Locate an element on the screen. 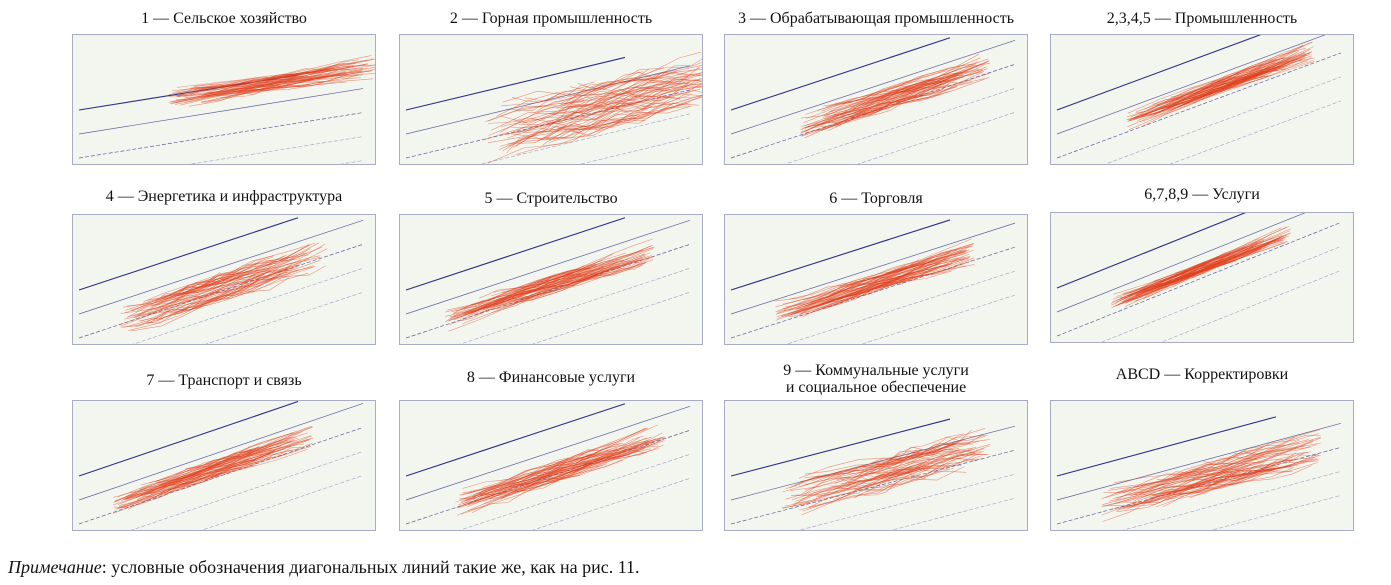 This screenshot has width=1391, height=585. chart-panel-transport: 7 — Транспорт и связь is located at coordinates (224, 448).